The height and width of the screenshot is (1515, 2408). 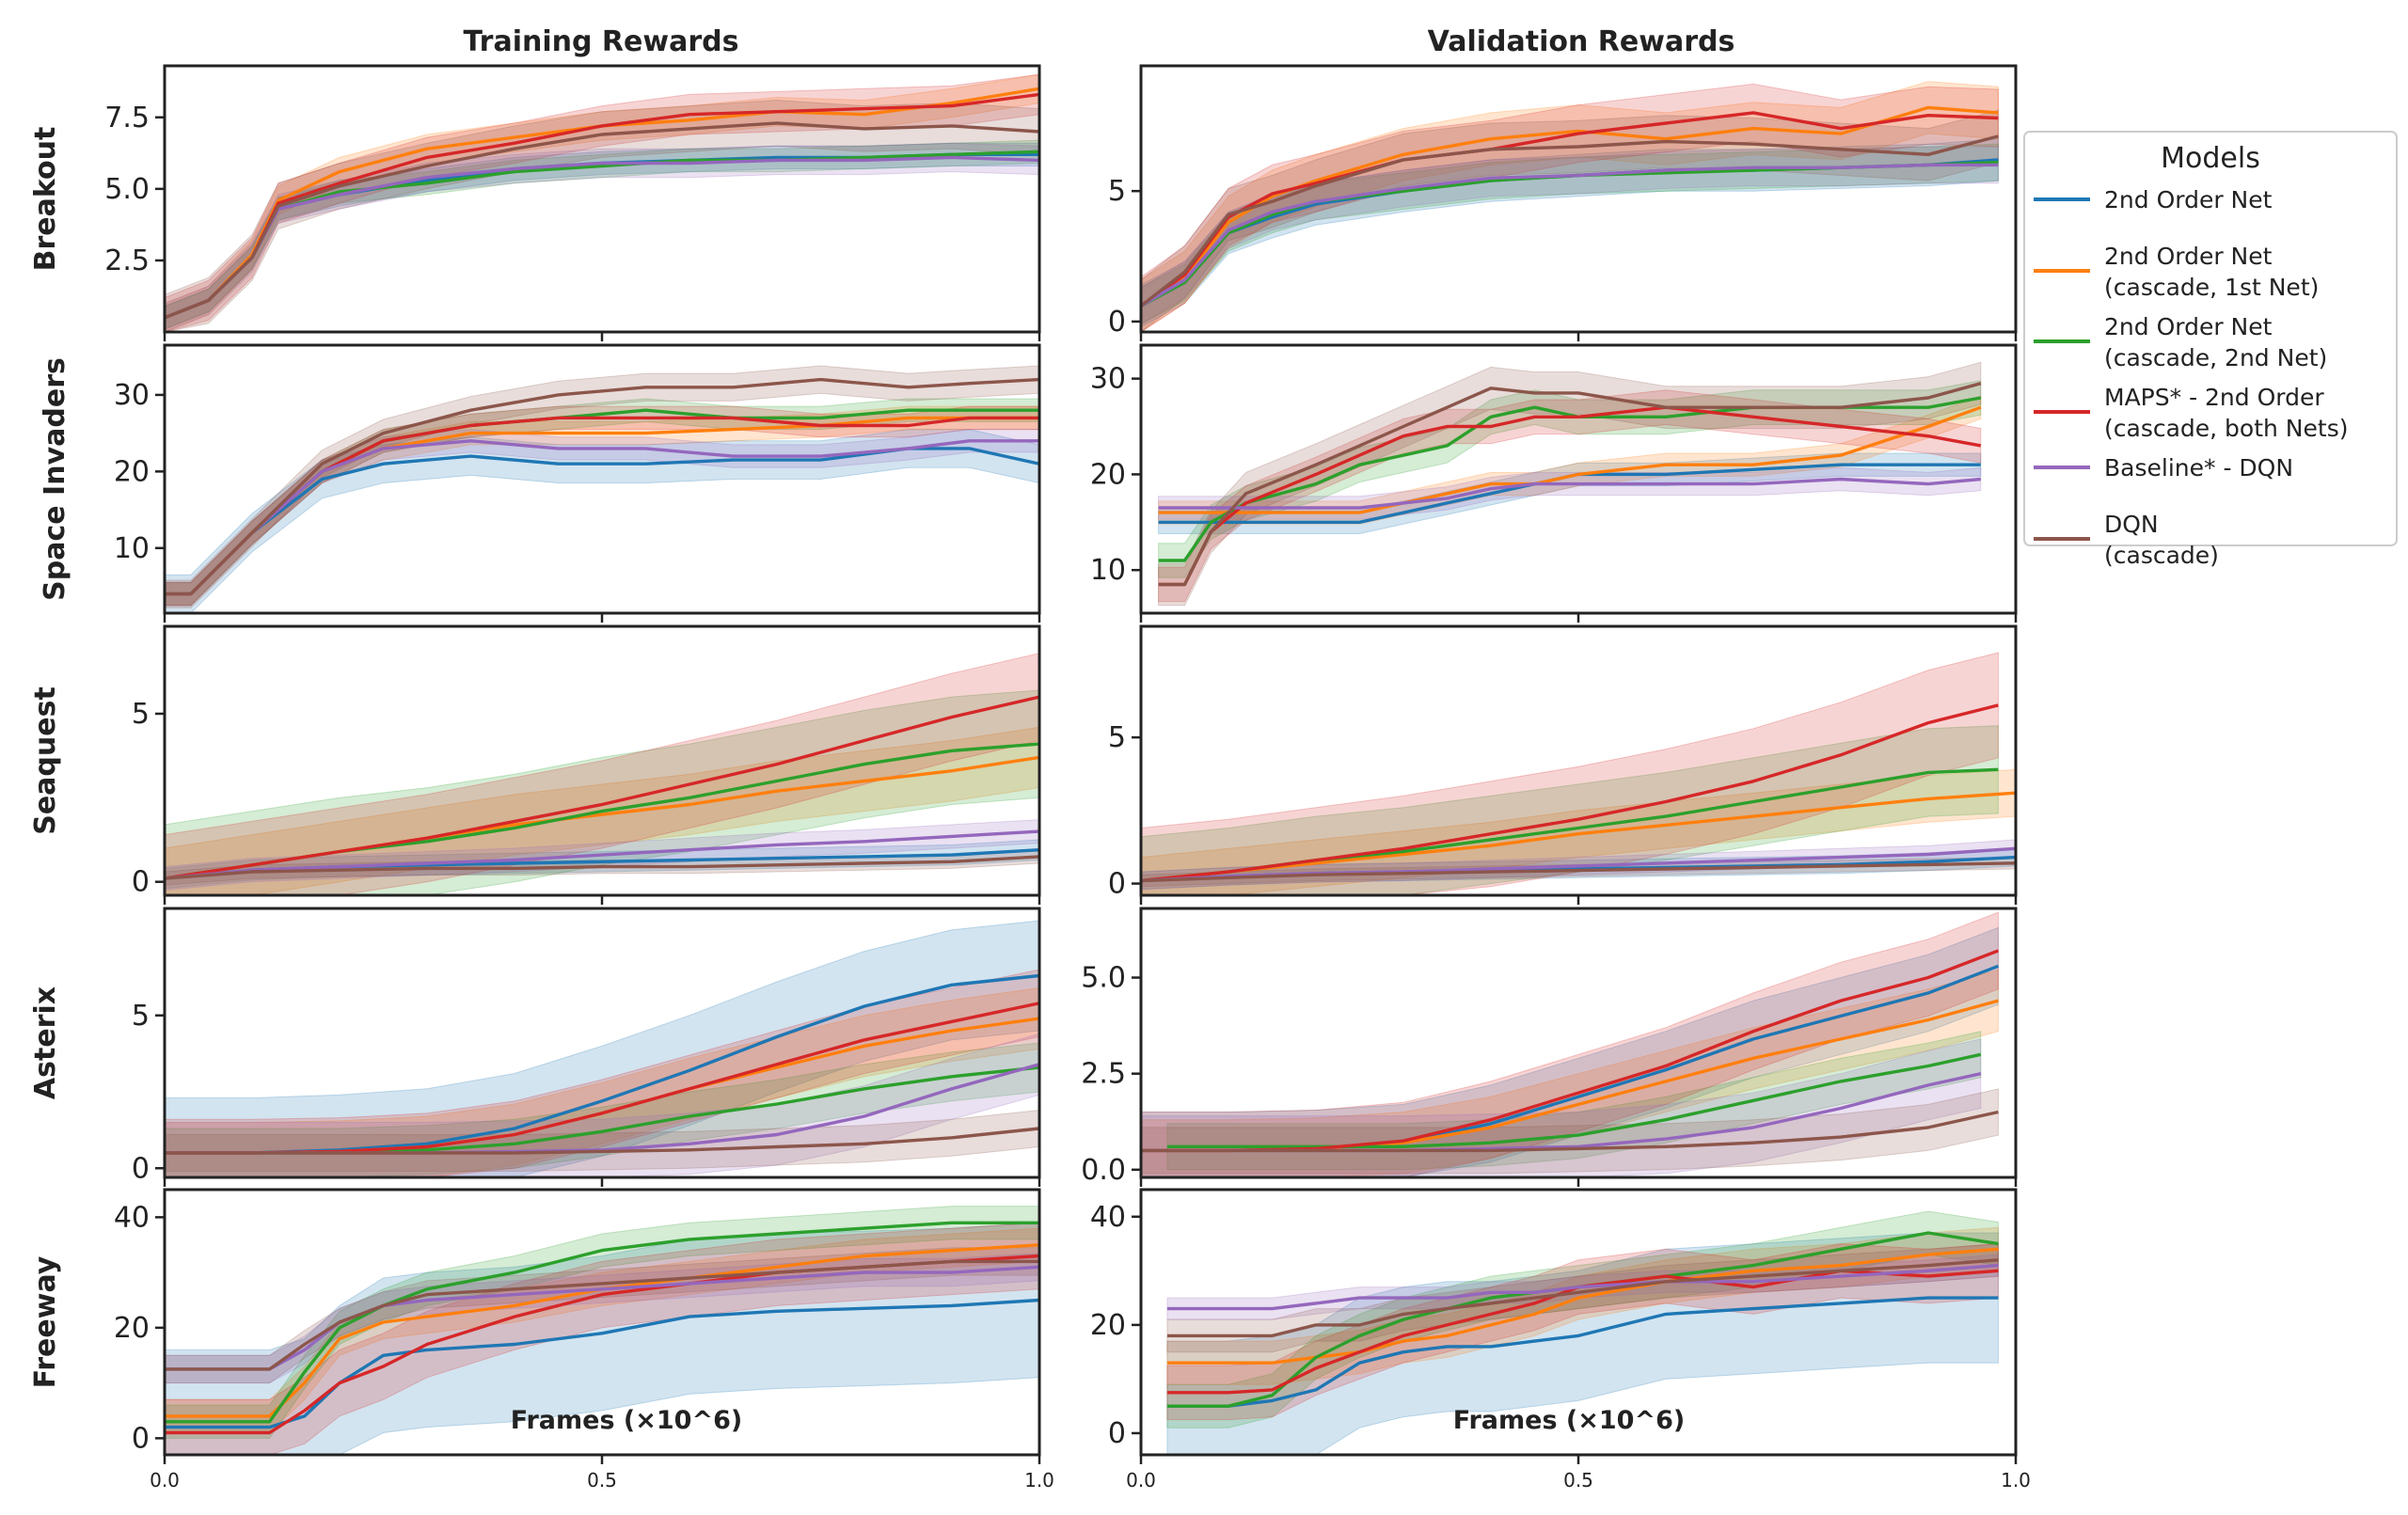 I want to click on panel-asterix-validation: 0.0 2.5 5.0, so click(x=1550, y=1047).